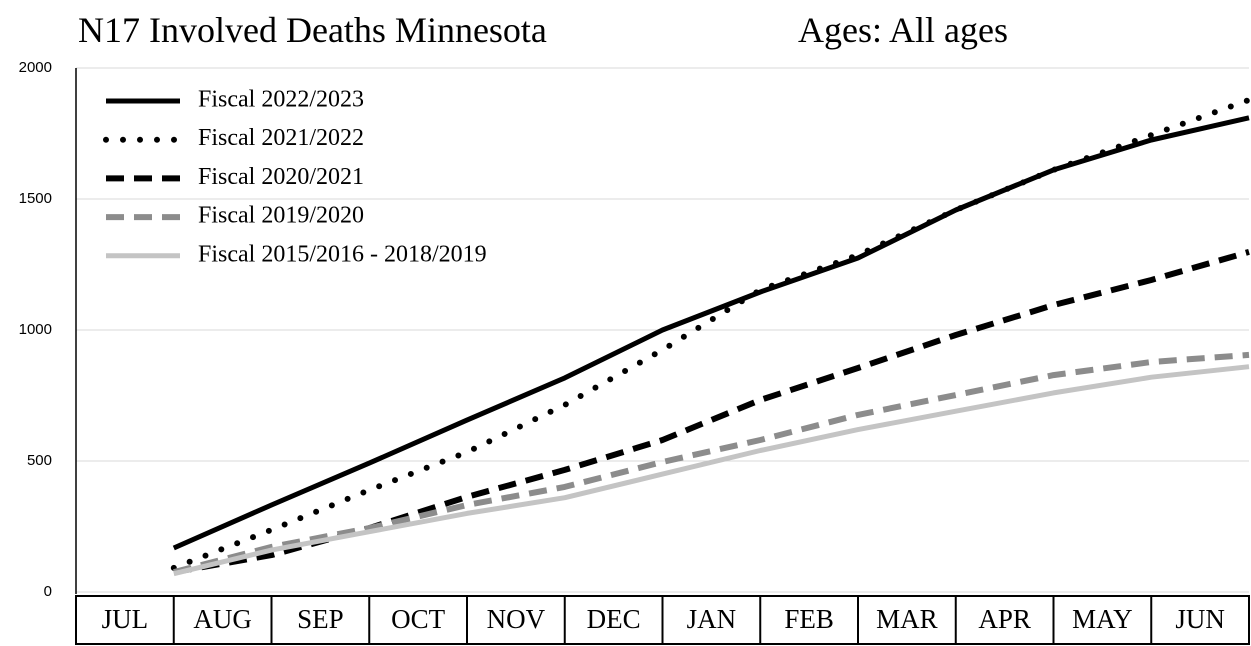 This screenshot has height=646, width=1251. I want to click on x-tick-label: JUL, so click(125, 619).